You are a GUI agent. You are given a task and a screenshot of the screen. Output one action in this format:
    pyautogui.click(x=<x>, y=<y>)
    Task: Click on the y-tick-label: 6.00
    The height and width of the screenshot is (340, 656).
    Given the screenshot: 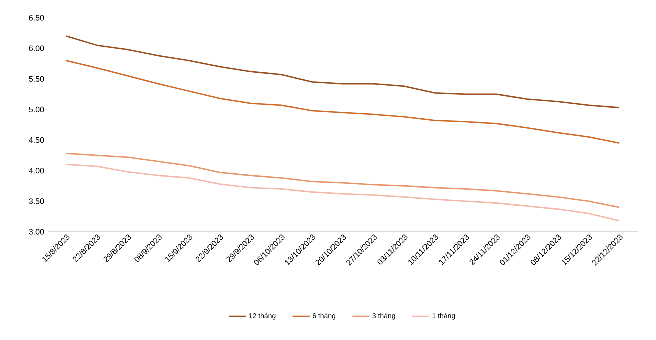 What is the action you would take?
    pyautogui.click(x=36, y=49)
    